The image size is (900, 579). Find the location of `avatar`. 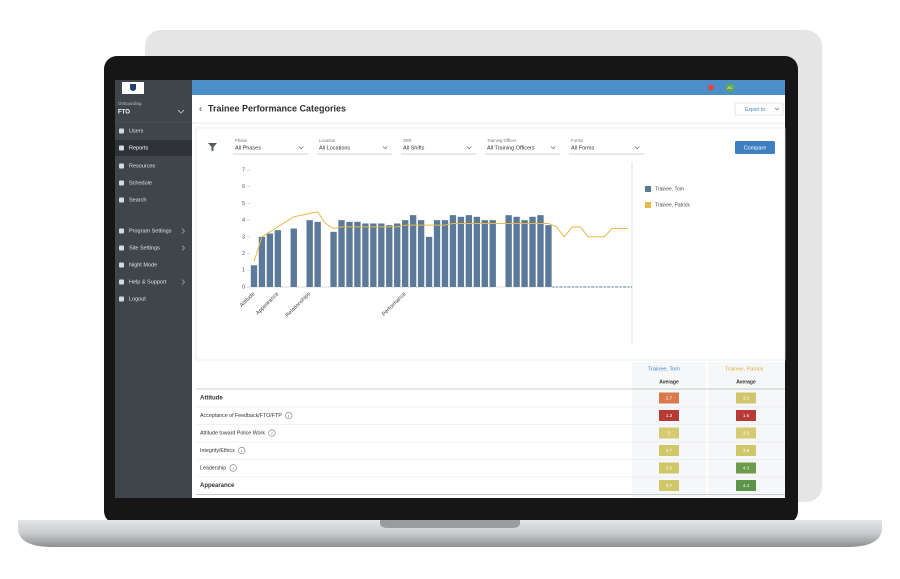

avatar is located at coordinates (730, 87).